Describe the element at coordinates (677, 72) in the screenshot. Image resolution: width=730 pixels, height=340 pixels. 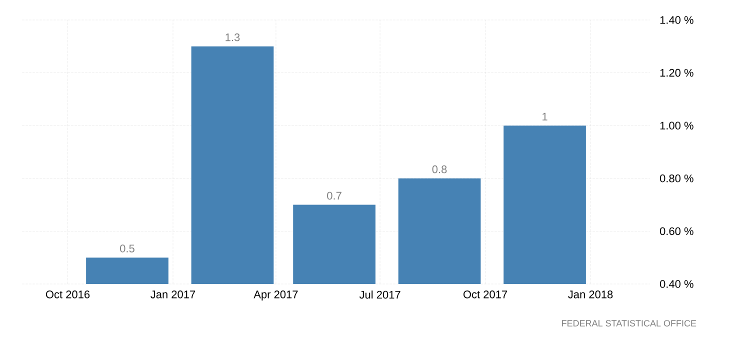
I see `y-tick-label: 1.20 %` at that location.